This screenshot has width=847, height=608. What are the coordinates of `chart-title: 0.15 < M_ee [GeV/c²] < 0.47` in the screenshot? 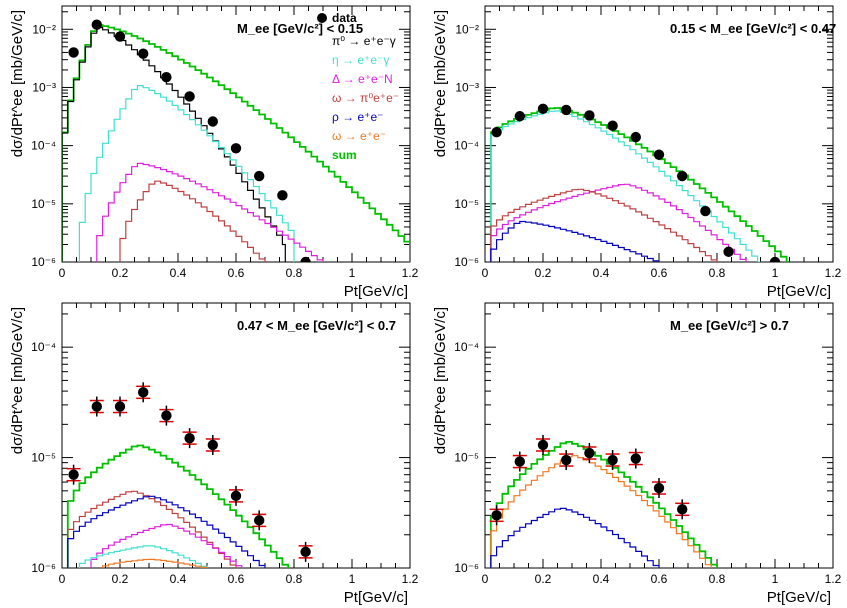 It's located at (753, 28).